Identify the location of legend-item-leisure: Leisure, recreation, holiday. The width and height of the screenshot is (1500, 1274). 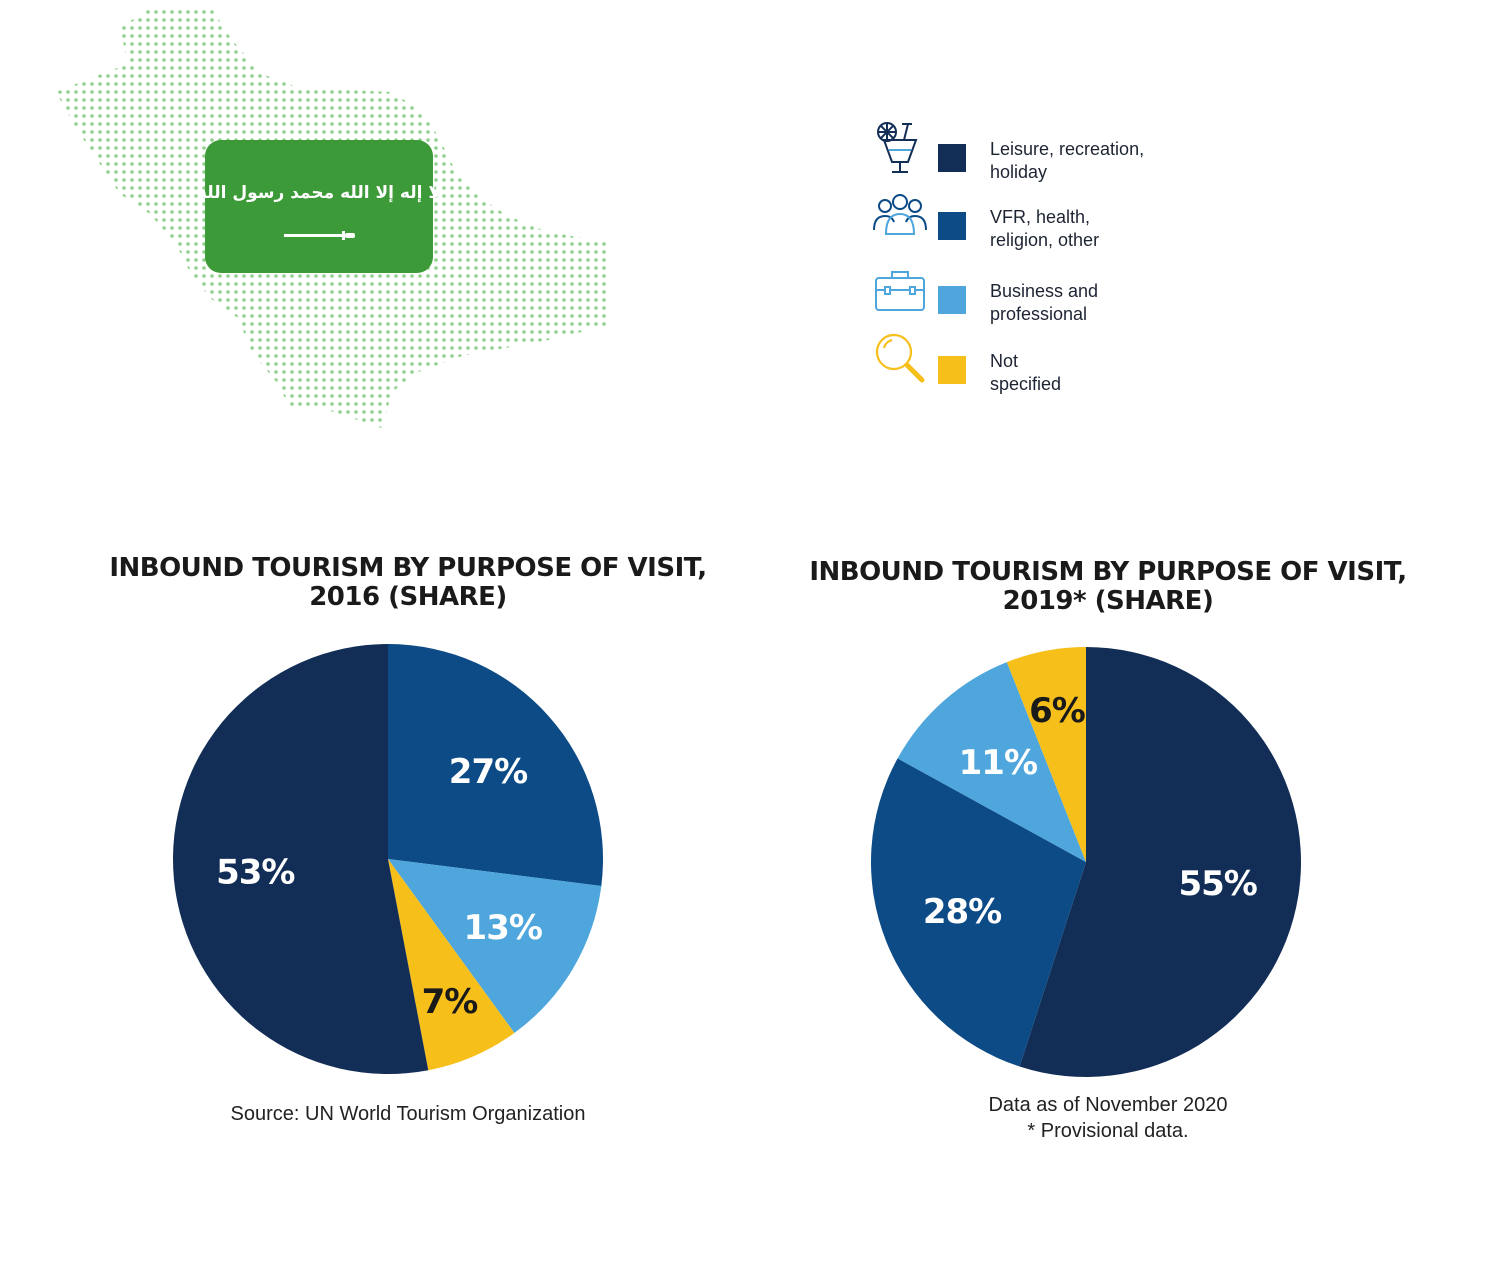
(1040, 150).